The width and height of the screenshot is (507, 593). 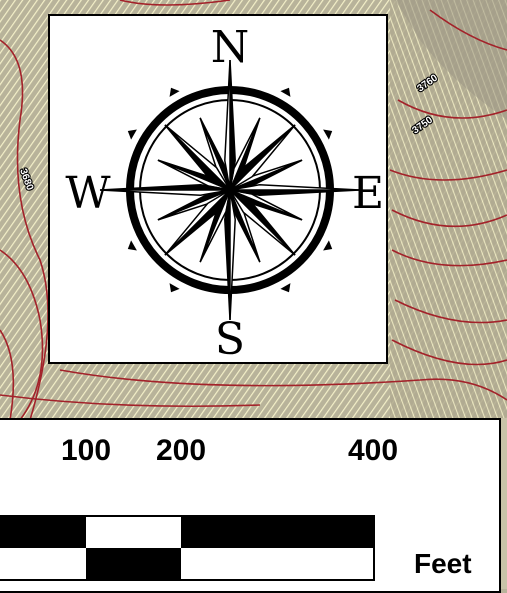 What do you see at coordinates (230, 338) in the screenshot?
I see `compass-south-label: S` at bounding box center [230, 338].